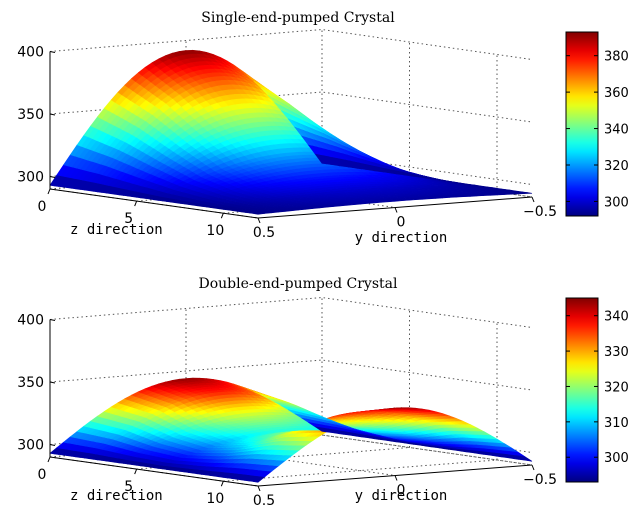 This screenshot has height=506, width=641. I want to click on chart-title: Single-end-pumped Crystal, so click(298, 18).